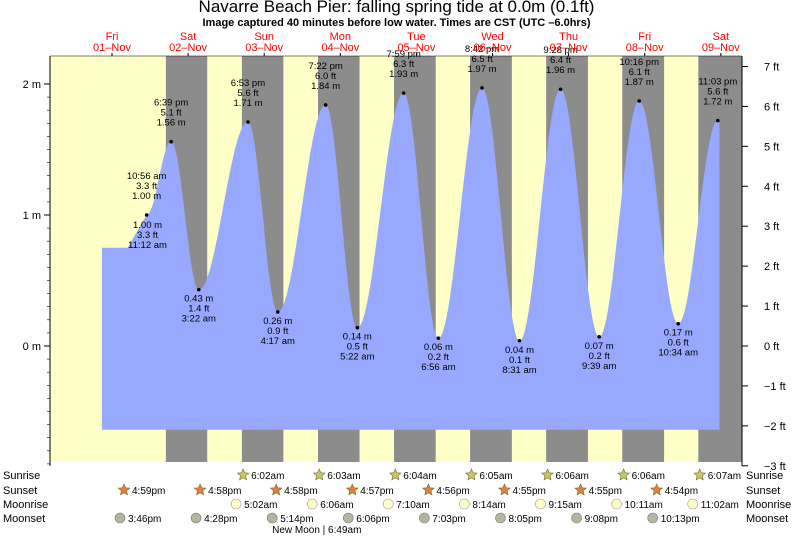 The image size is (793, 537). What do you see at coordinates (171, 103) in the screenshot?
I see `high-tide-label: 6:39 pm` at bounding box center [171, 103].